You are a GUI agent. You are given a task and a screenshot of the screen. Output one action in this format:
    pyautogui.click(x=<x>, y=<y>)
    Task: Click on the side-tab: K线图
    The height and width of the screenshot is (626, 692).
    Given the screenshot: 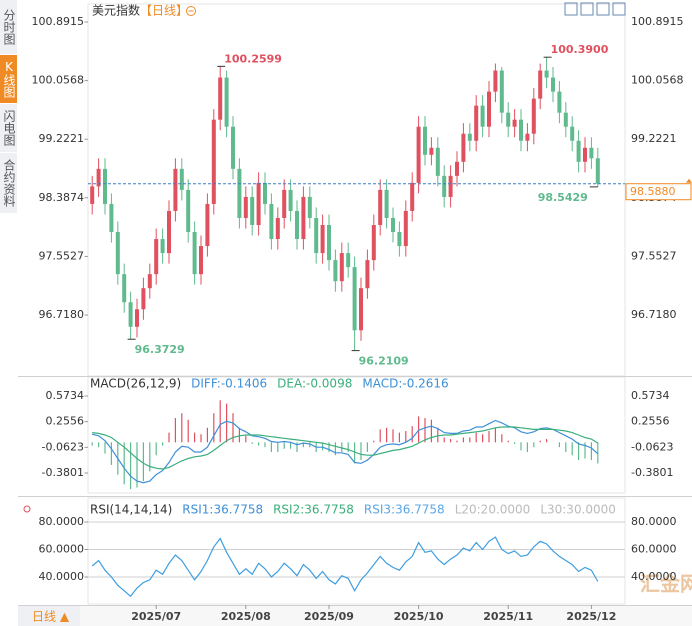 What is the action you would take?
    pyautogui.click(x=8, y=79)
    